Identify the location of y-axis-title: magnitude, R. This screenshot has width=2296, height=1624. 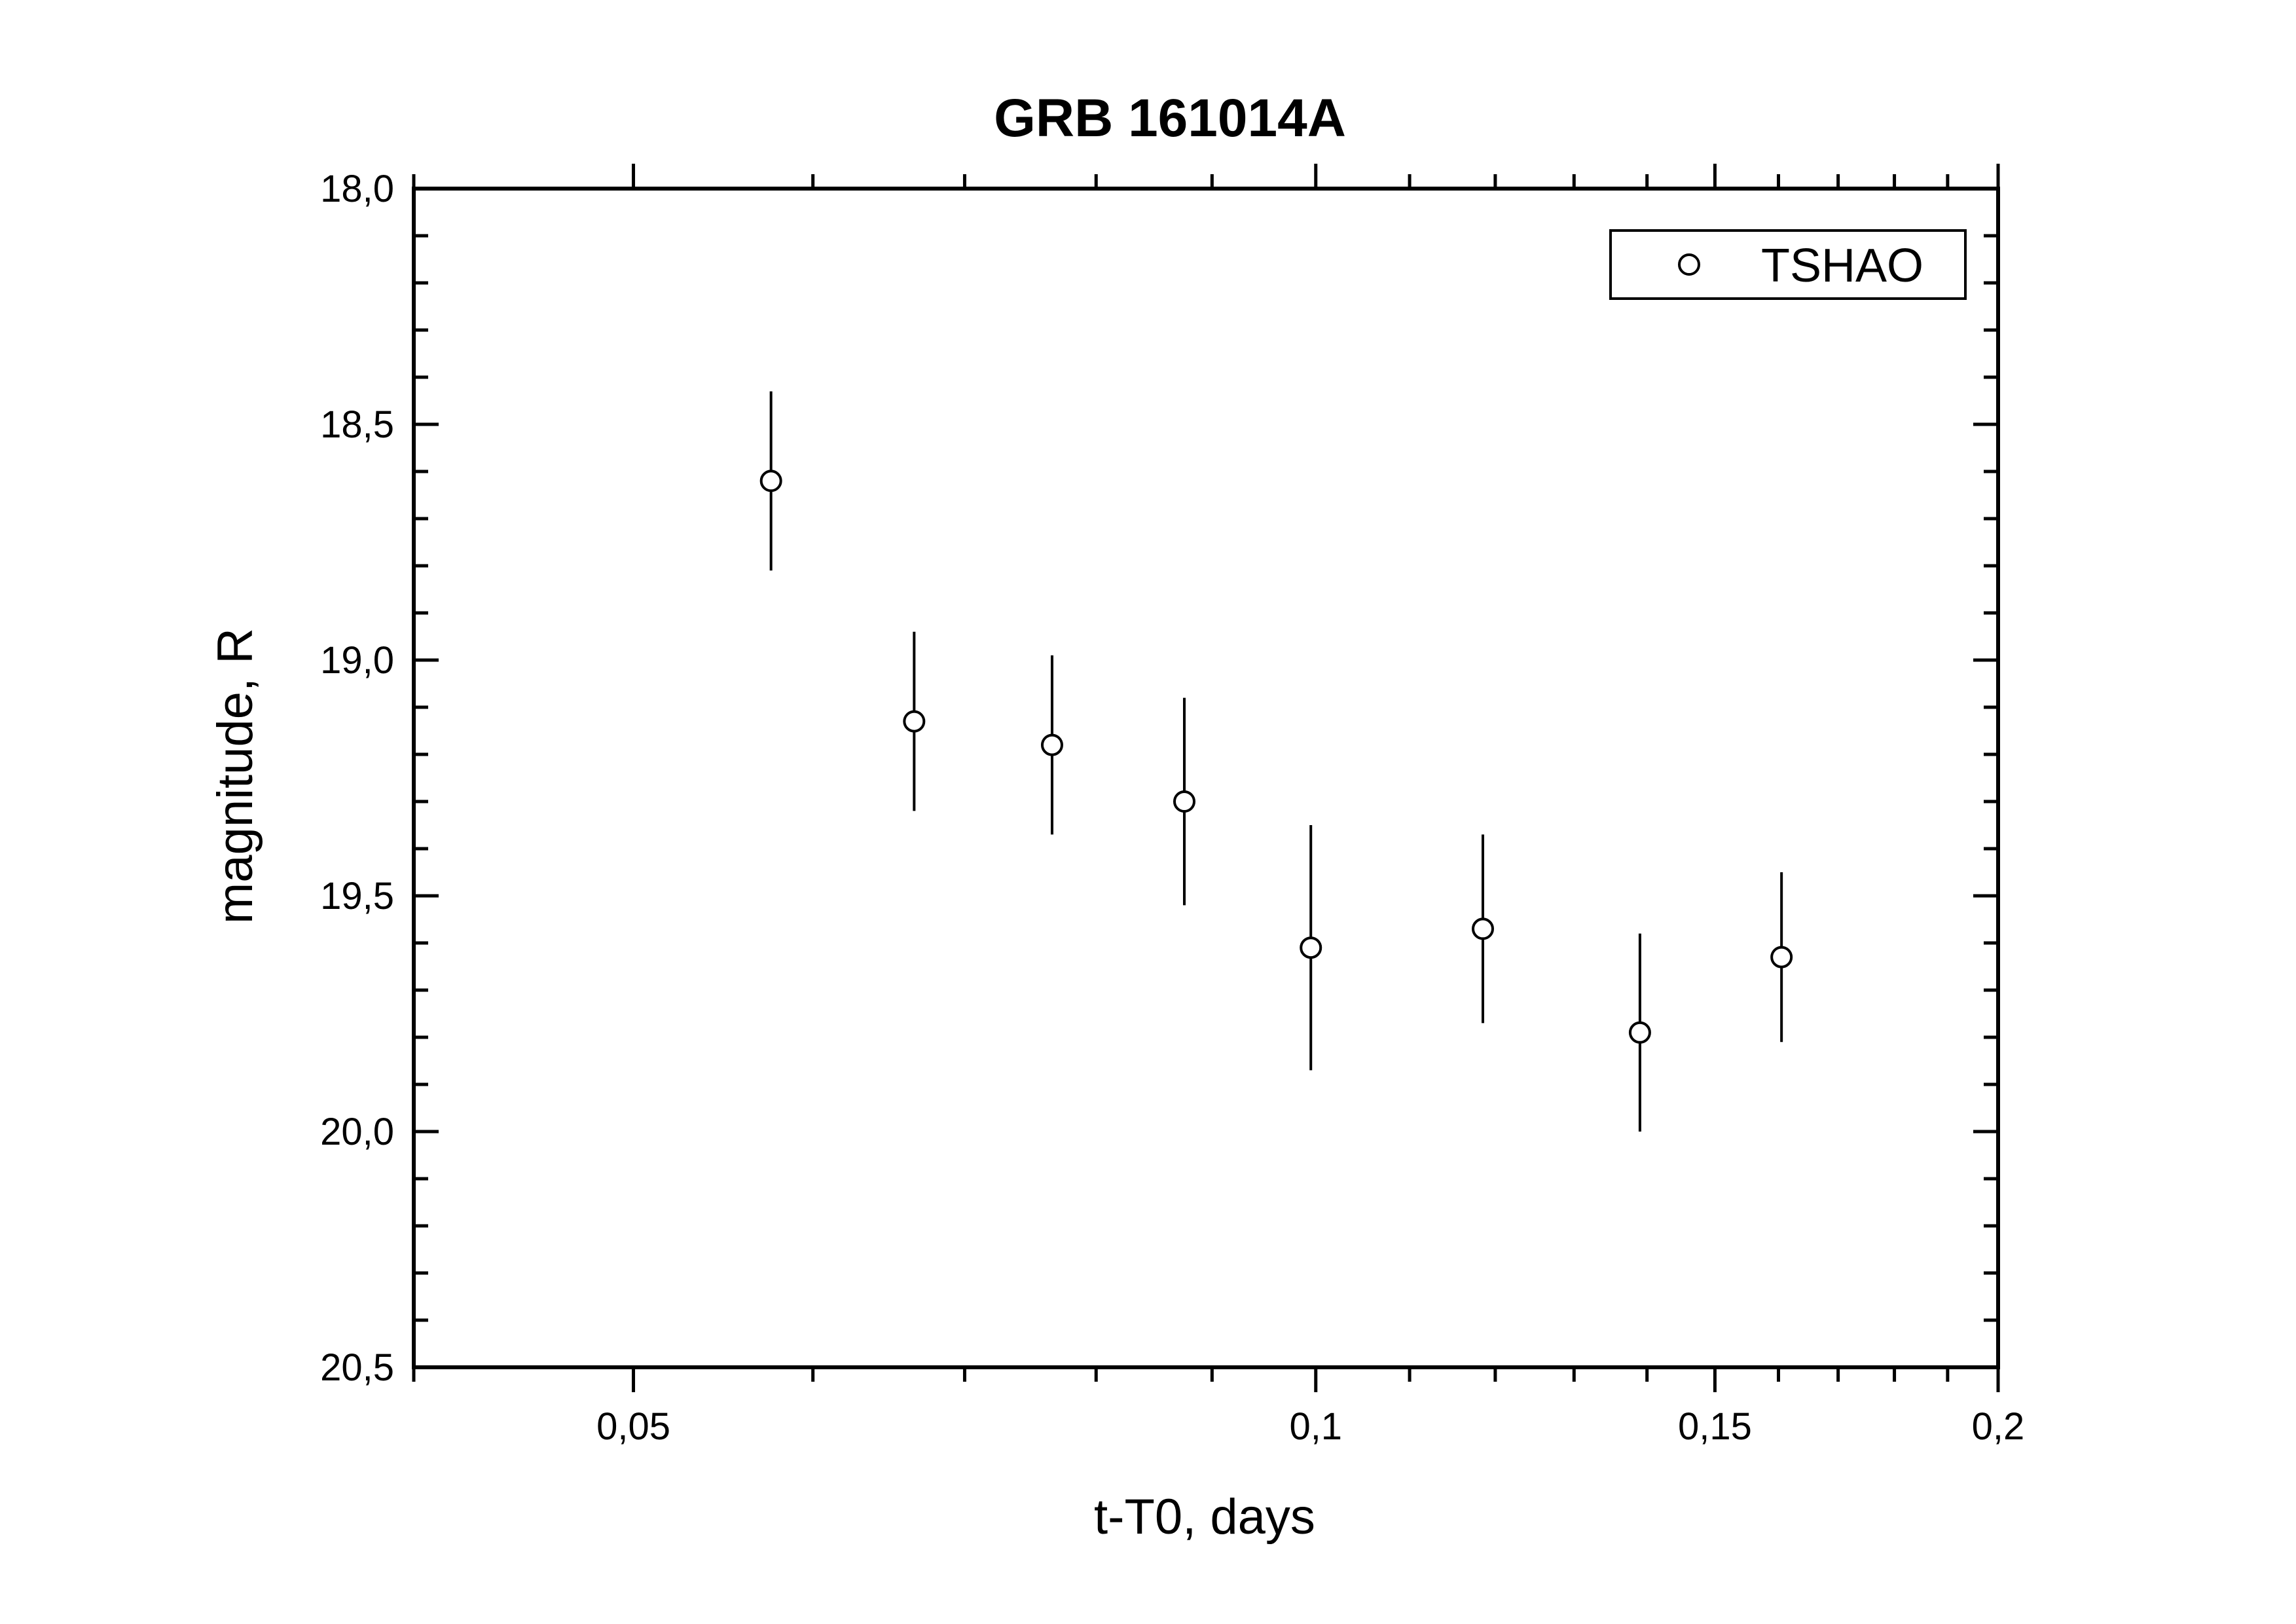
(235, 776).